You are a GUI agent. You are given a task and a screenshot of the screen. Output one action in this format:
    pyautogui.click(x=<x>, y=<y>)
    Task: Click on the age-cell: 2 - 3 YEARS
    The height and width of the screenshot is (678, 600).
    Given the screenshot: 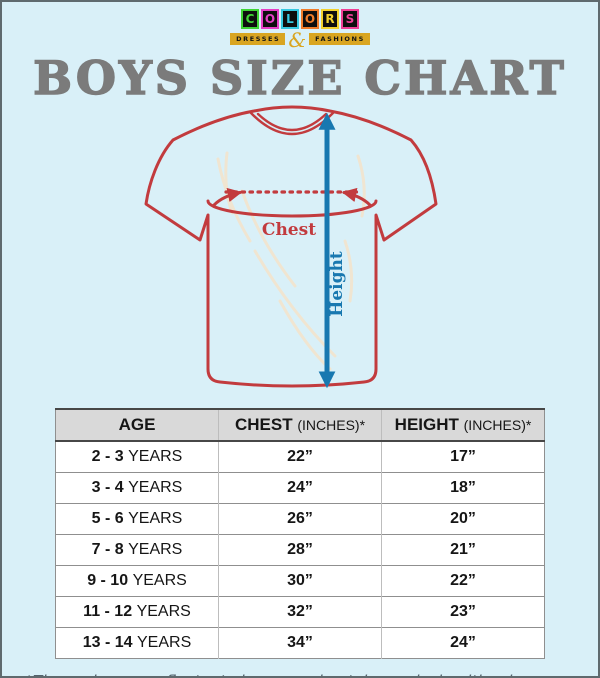 What is the action you would take?
    pyautogui.click(x=137, y=456)
    